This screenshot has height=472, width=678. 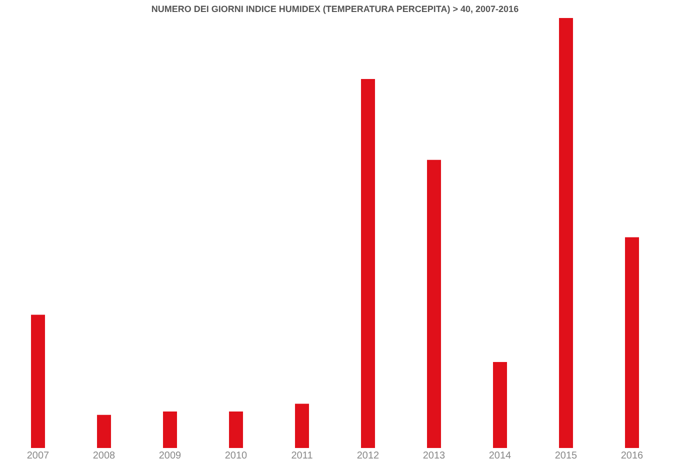 I want to click on x-tick-label: 2008, so click(x=104, y=456).